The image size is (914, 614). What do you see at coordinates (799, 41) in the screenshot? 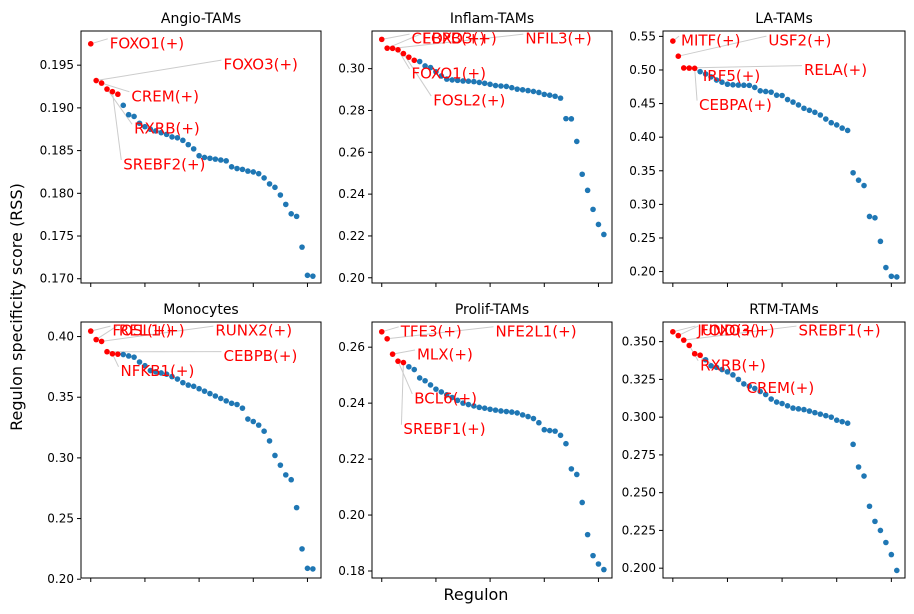
I see `regulon-label: USF2(+)` at bounding box center [799, 41].